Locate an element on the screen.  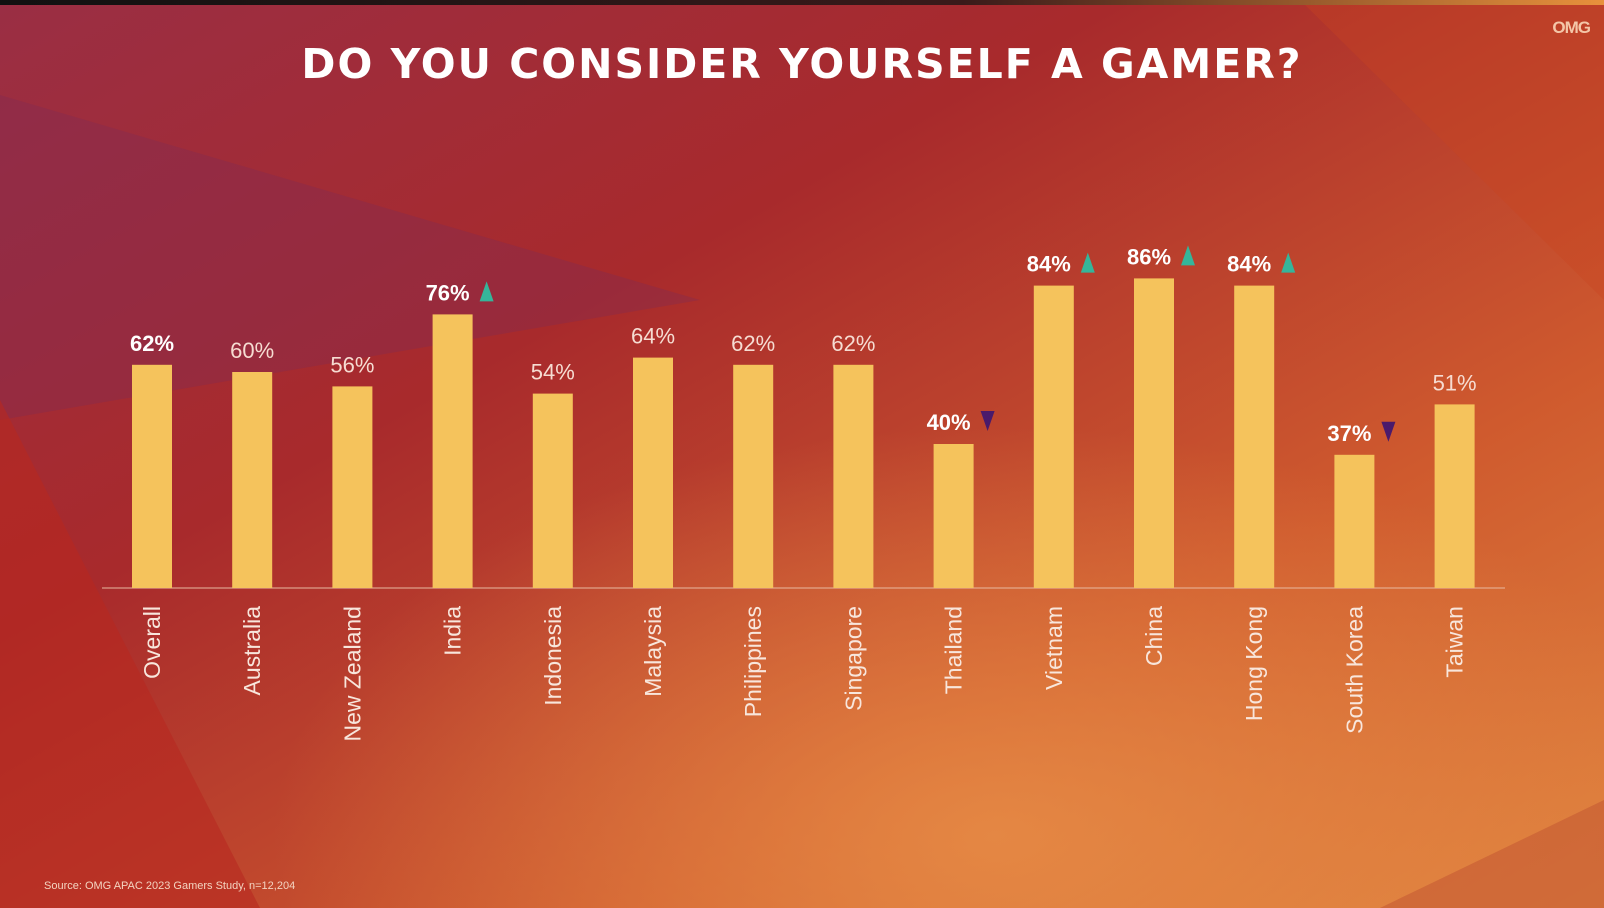
category-label: Indonesia is located at coordinates (553, 656).